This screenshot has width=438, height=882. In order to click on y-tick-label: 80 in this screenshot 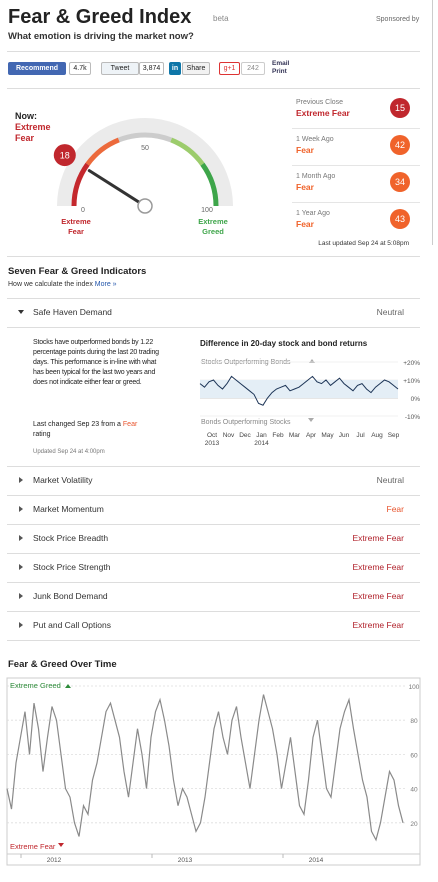, I will do `click(414, 721)`.